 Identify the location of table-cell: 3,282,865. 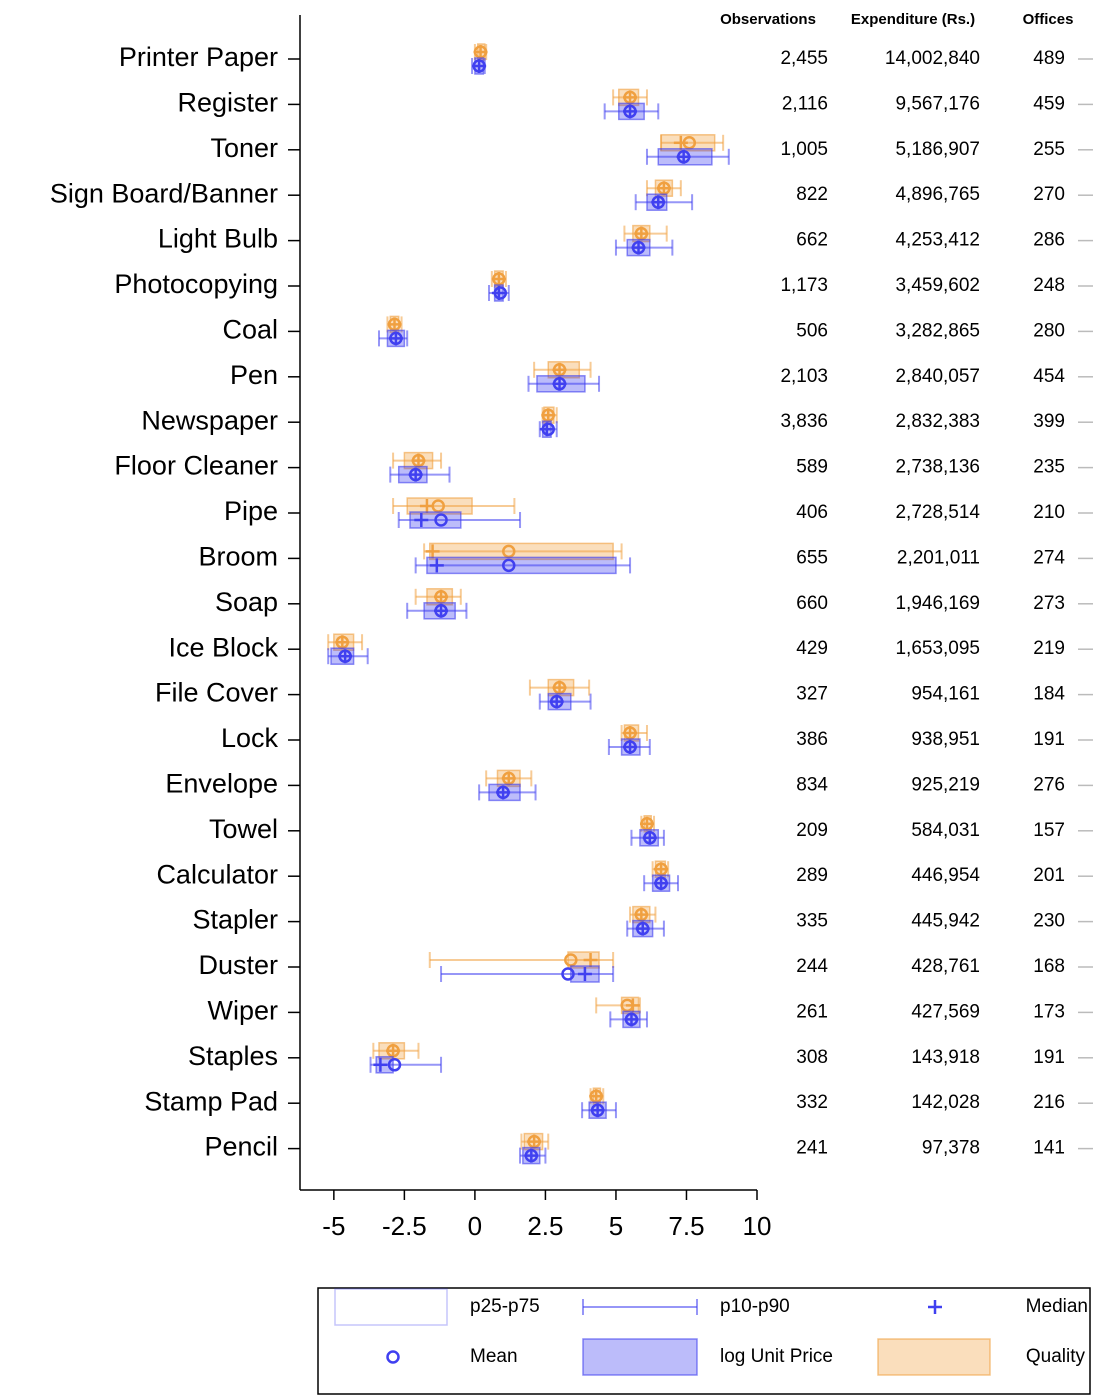
(937, 330).